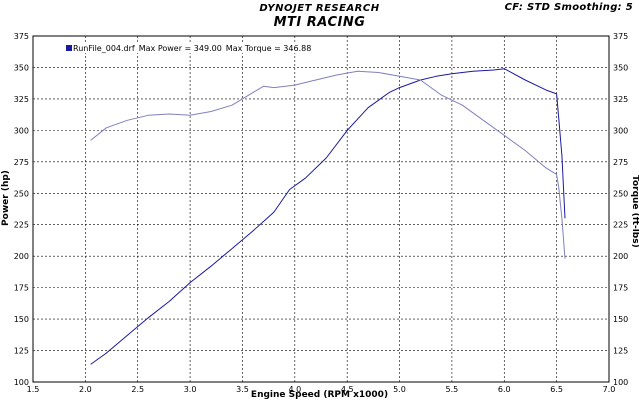 This screenshot has width=639, height=401. What do you see at coordinates (319, 22) in the screenshot?
I see `chart-subtitle: MTI RACING` at bounding box center [319, 22].